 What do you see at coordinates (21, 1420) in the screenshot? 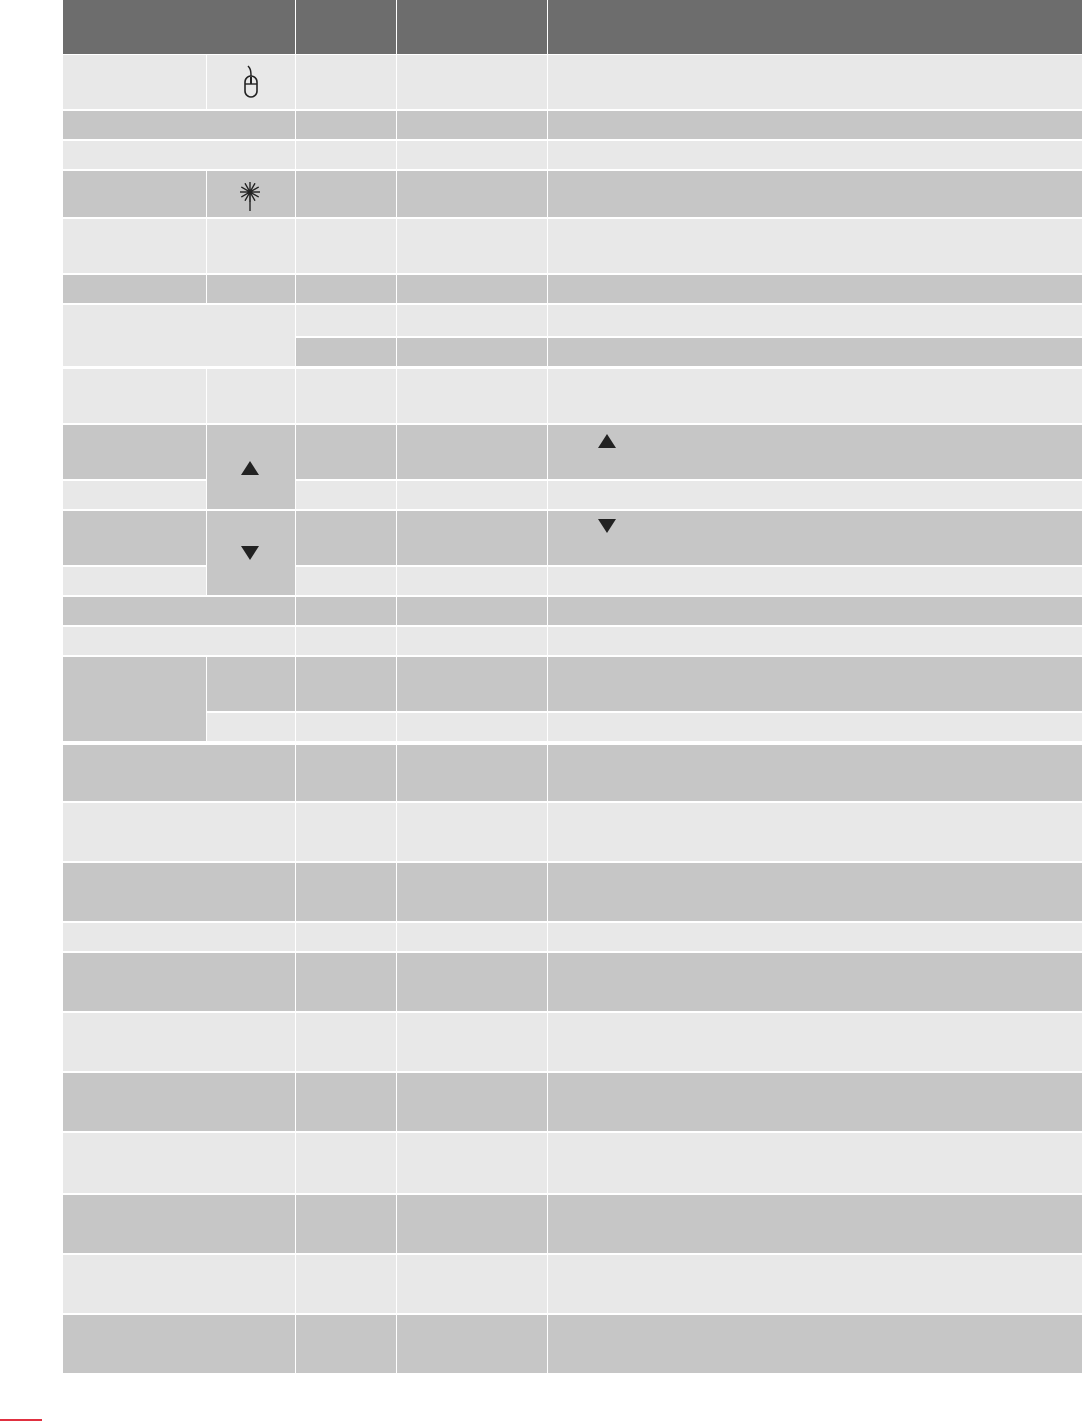
I see `red-mark` at bounding box center [21, 1420].